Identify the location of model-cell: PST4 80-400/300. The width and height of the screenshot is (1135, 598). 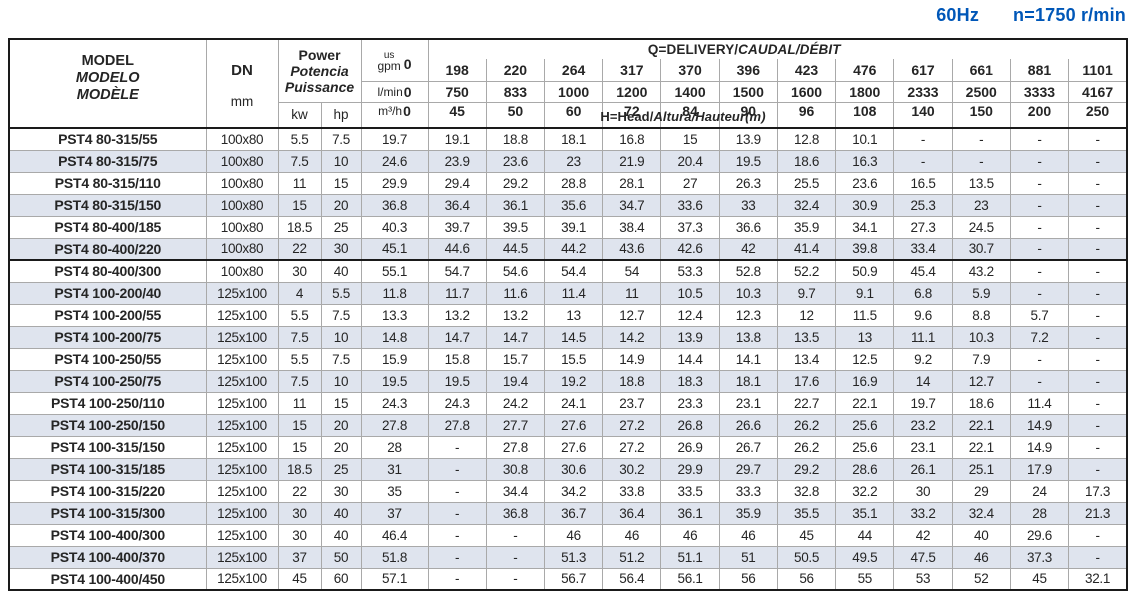
(107, 271).